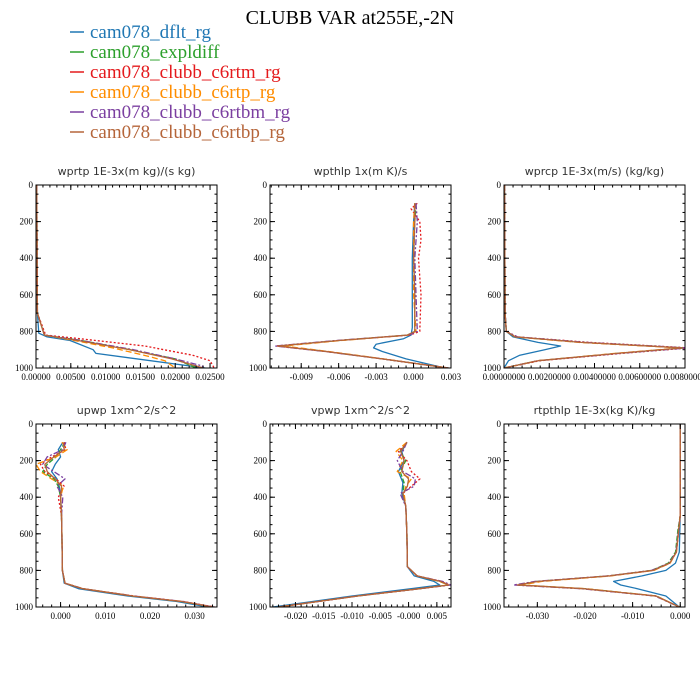 The width and height of the screenshot is (700, 700). Describe the element at coordinates (682, 377) in the screenshot. I see `x-tick-label: 0.00800000` at that location.